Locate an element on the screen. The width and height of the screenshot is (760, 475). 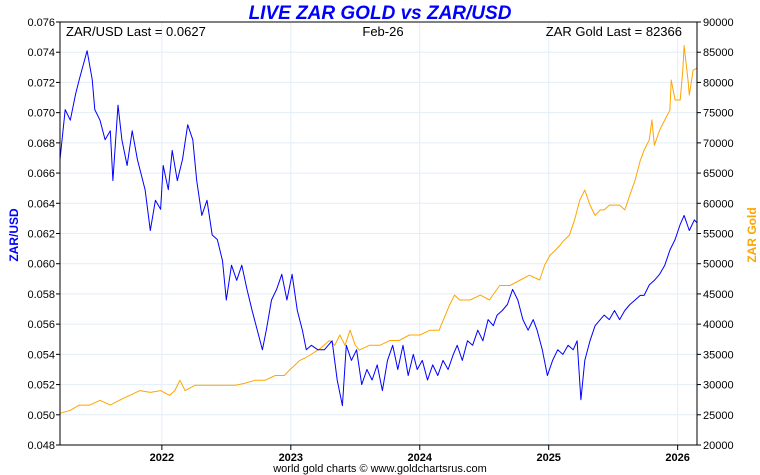
y-right-tick-label: 85000 is located at coordinates (718, 53).